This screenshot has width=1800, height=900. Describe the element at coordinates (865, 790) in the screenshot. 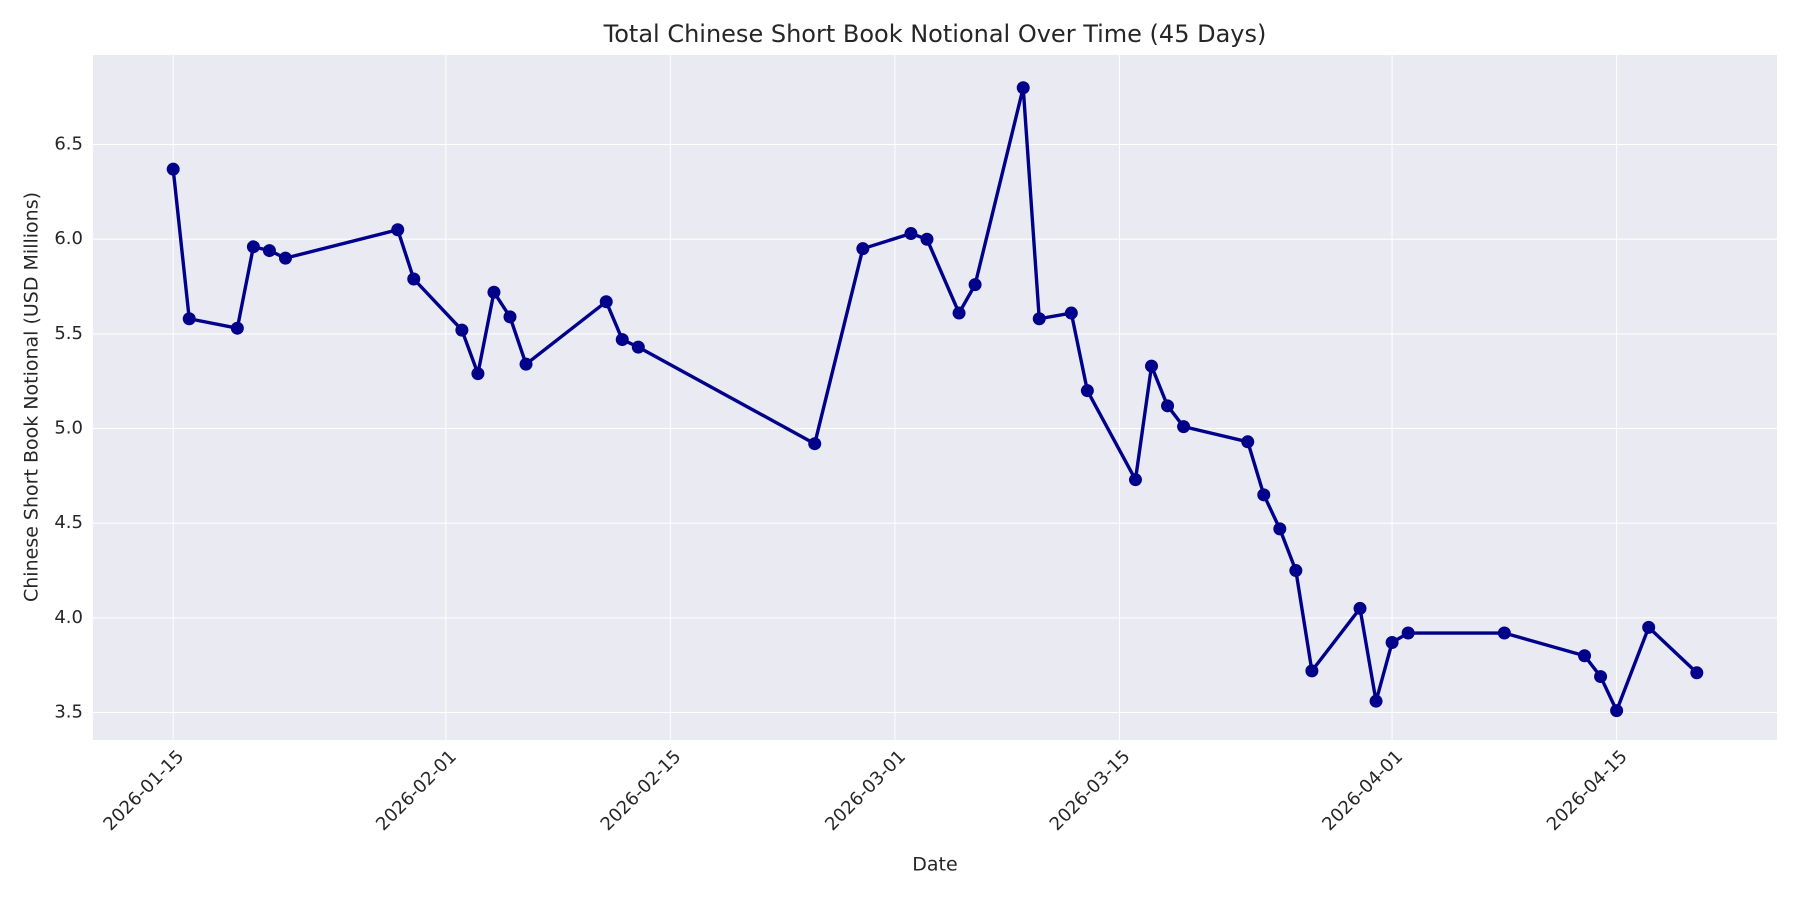

I see `x-tick-label: 2026-03-01` at that location.